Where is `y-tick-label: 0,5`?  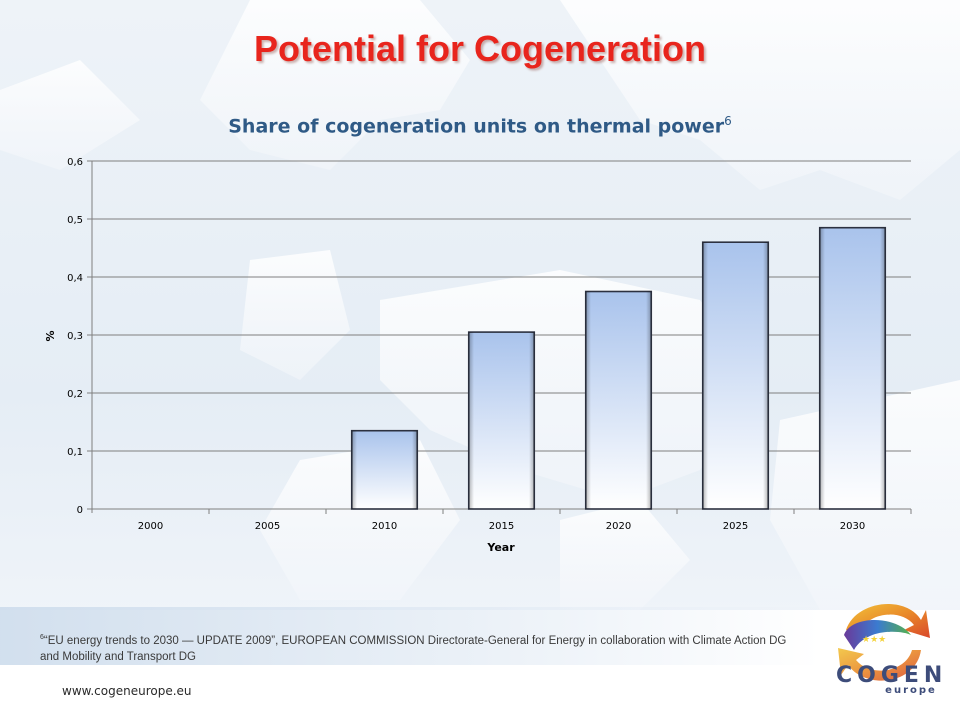 y-tick-label: 0,5 is located at coordinates (75, 220).